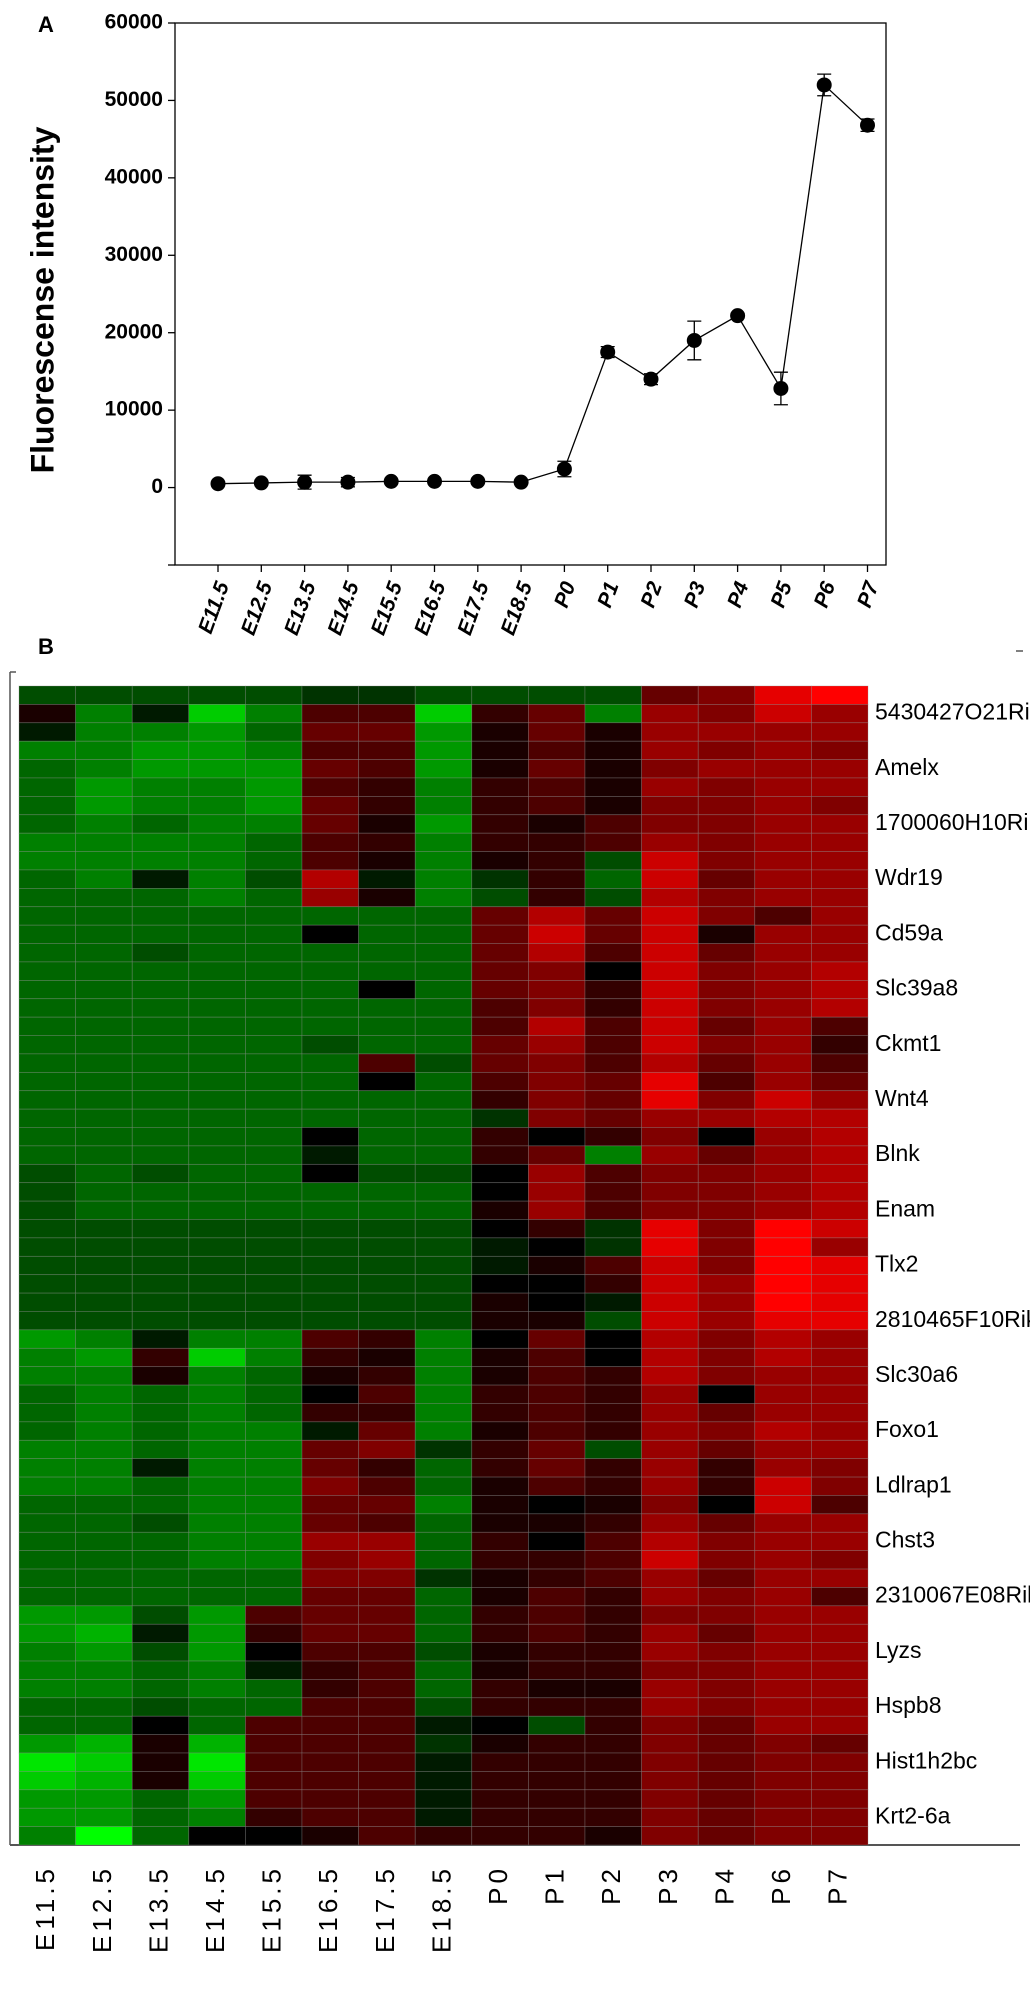 This screenshot has height=2000, width=1030. Describe the element at coordinates (913, 1815) in the screenshot. I see `row-label: Krt2-6a` at that location.